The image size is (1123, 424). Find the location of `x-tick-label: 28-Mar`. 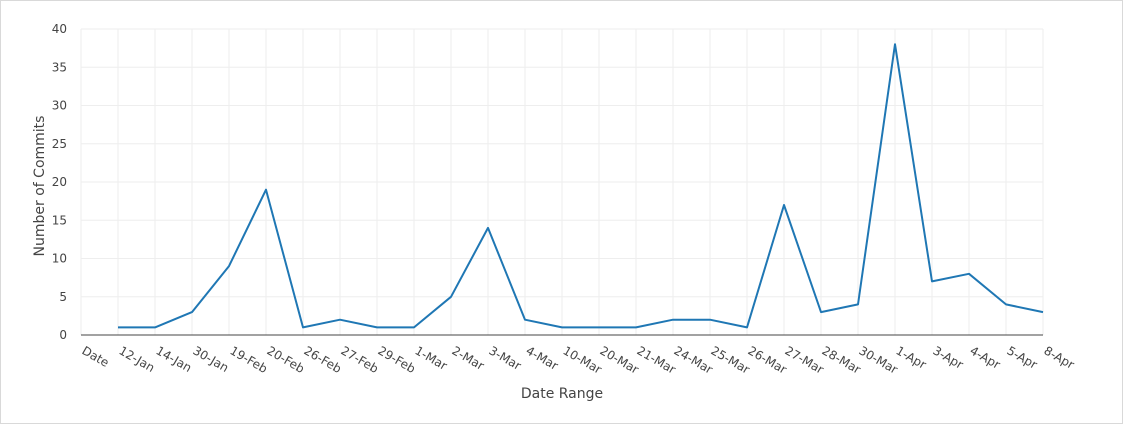

x-tick-label: 28-Mar is located at coordinates (842, 359).